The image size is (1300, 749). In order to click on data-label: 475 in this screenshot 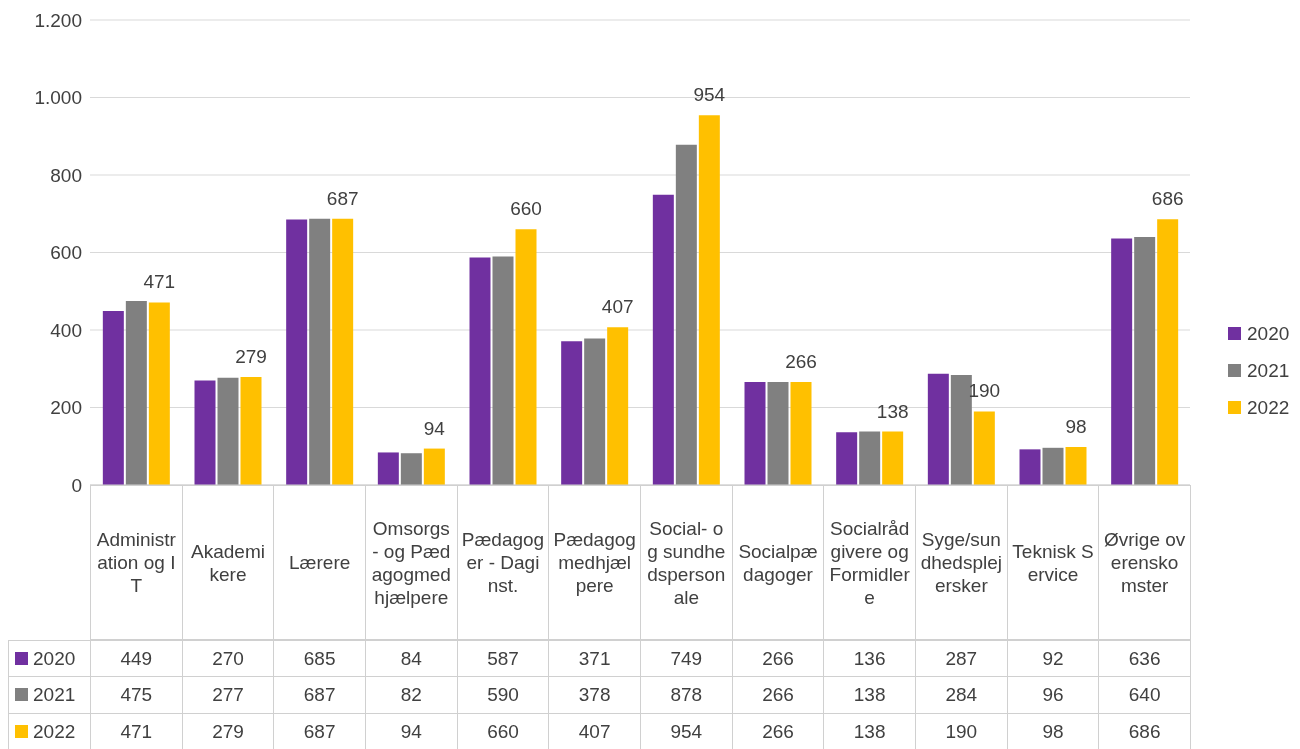, I will do `click(136, 695)`.